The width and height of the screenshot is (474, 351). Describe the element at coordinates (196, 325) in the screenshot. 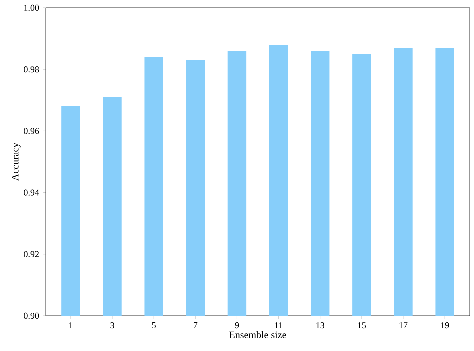

I see `x-tick-label: 7` at that location.